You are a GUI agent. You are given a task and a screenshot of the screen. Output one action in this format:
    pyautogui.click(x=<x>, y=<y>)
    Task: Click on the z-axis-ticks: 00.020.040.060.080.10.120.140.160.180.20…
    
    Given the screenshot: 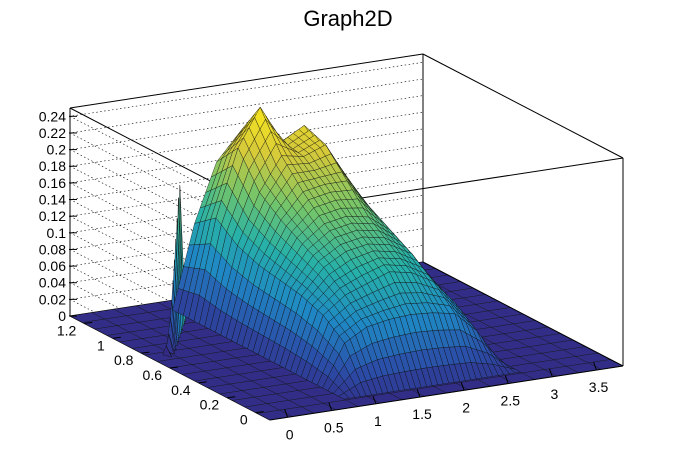 What is the action you would take?
    pyautogui.click(x=58, y=216)
    